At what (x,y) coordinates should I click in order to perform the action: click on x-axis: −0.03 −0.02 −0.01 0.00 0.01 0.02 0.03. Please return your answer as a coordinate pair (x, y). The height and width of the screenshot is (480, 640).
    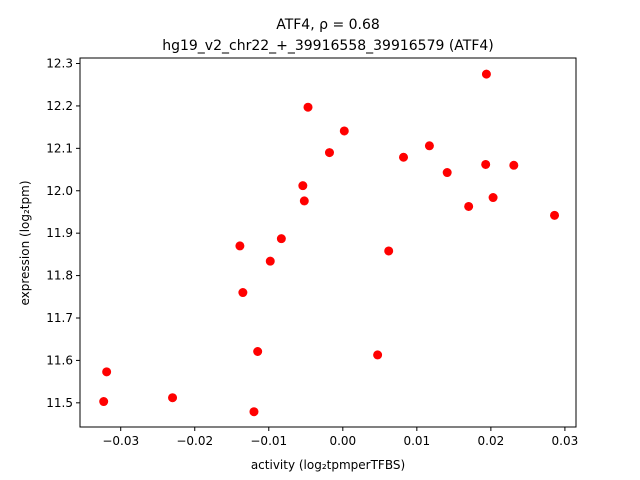
    Looking at the image, I should click on (340, 437).